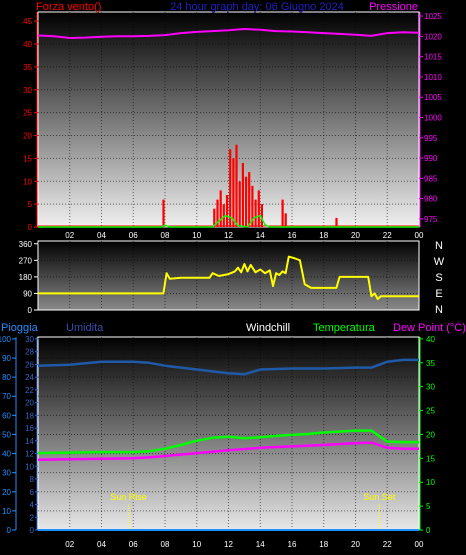 The width and height of the screenshot is (466, 555). What do you see at coordinates (430, 387) in the screenshot?
I see `temperature-tick-label: 30` at bounding box center [430, 387].